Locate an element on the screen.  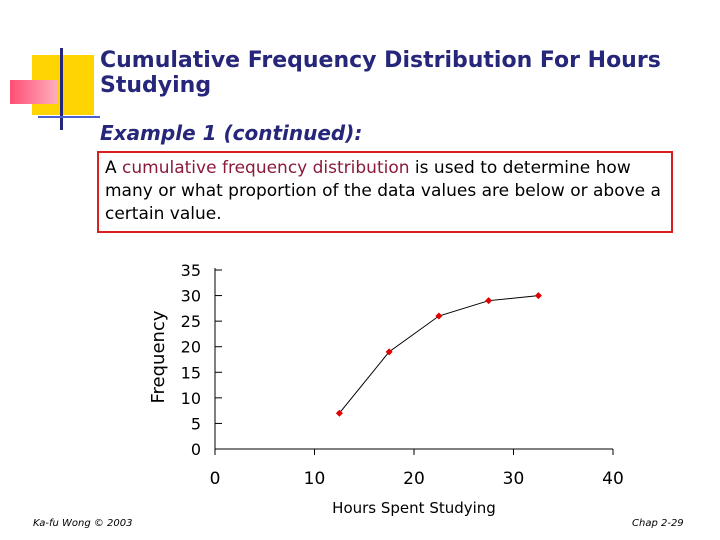
y-tick-label: 0 is located at coordinates (196, 449).